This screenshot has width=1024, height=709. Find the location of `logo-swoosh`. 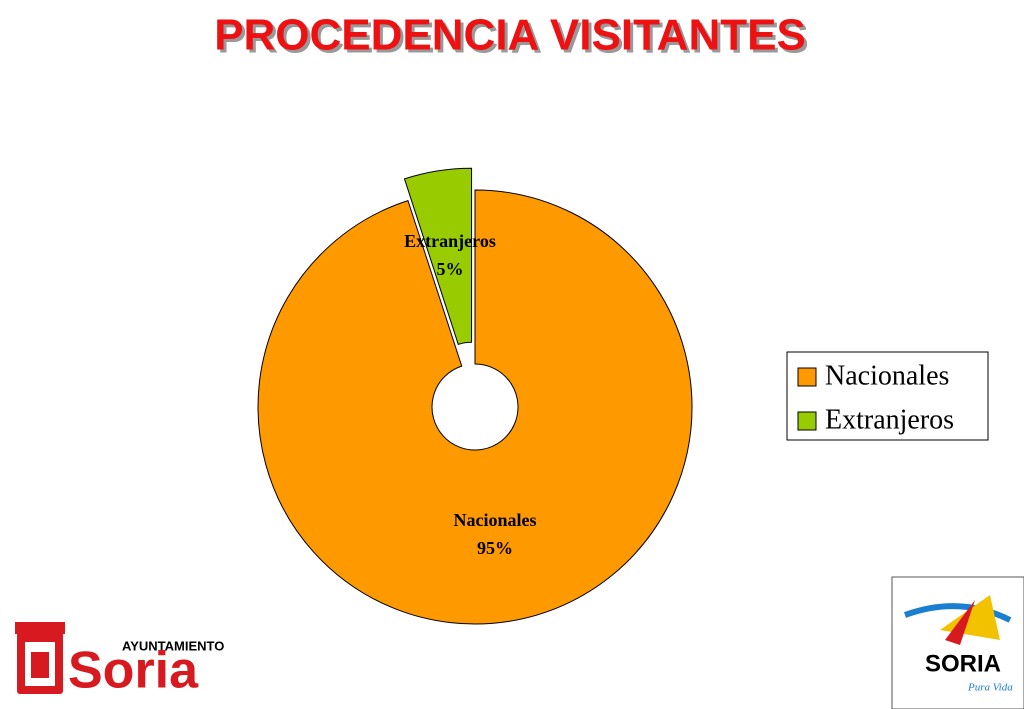

logo-swoosh is located at coordinates (957, 613).